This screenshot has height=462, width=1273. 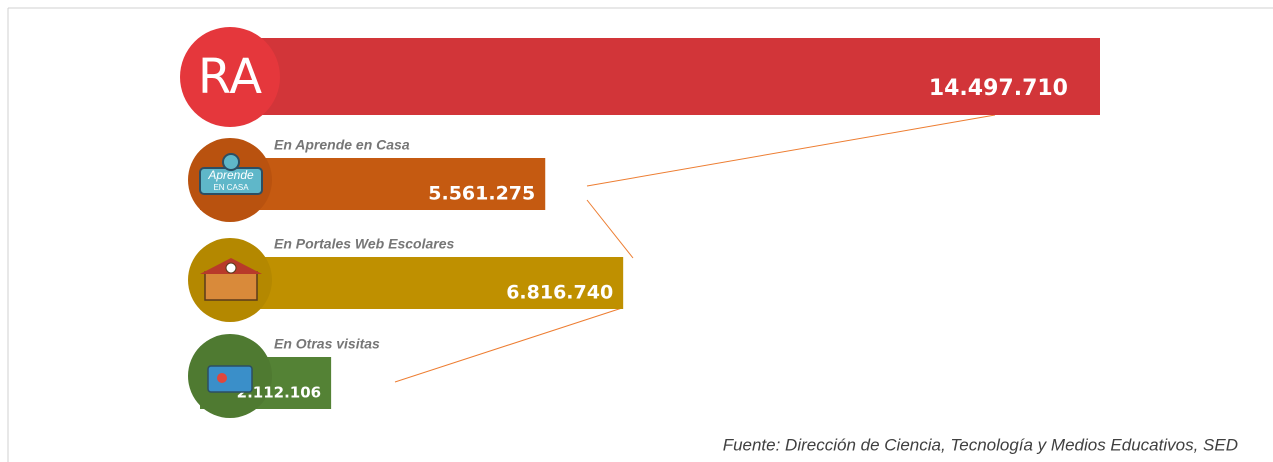 I want to click on value-label: 14.497.710, so click(x=998, y=88).